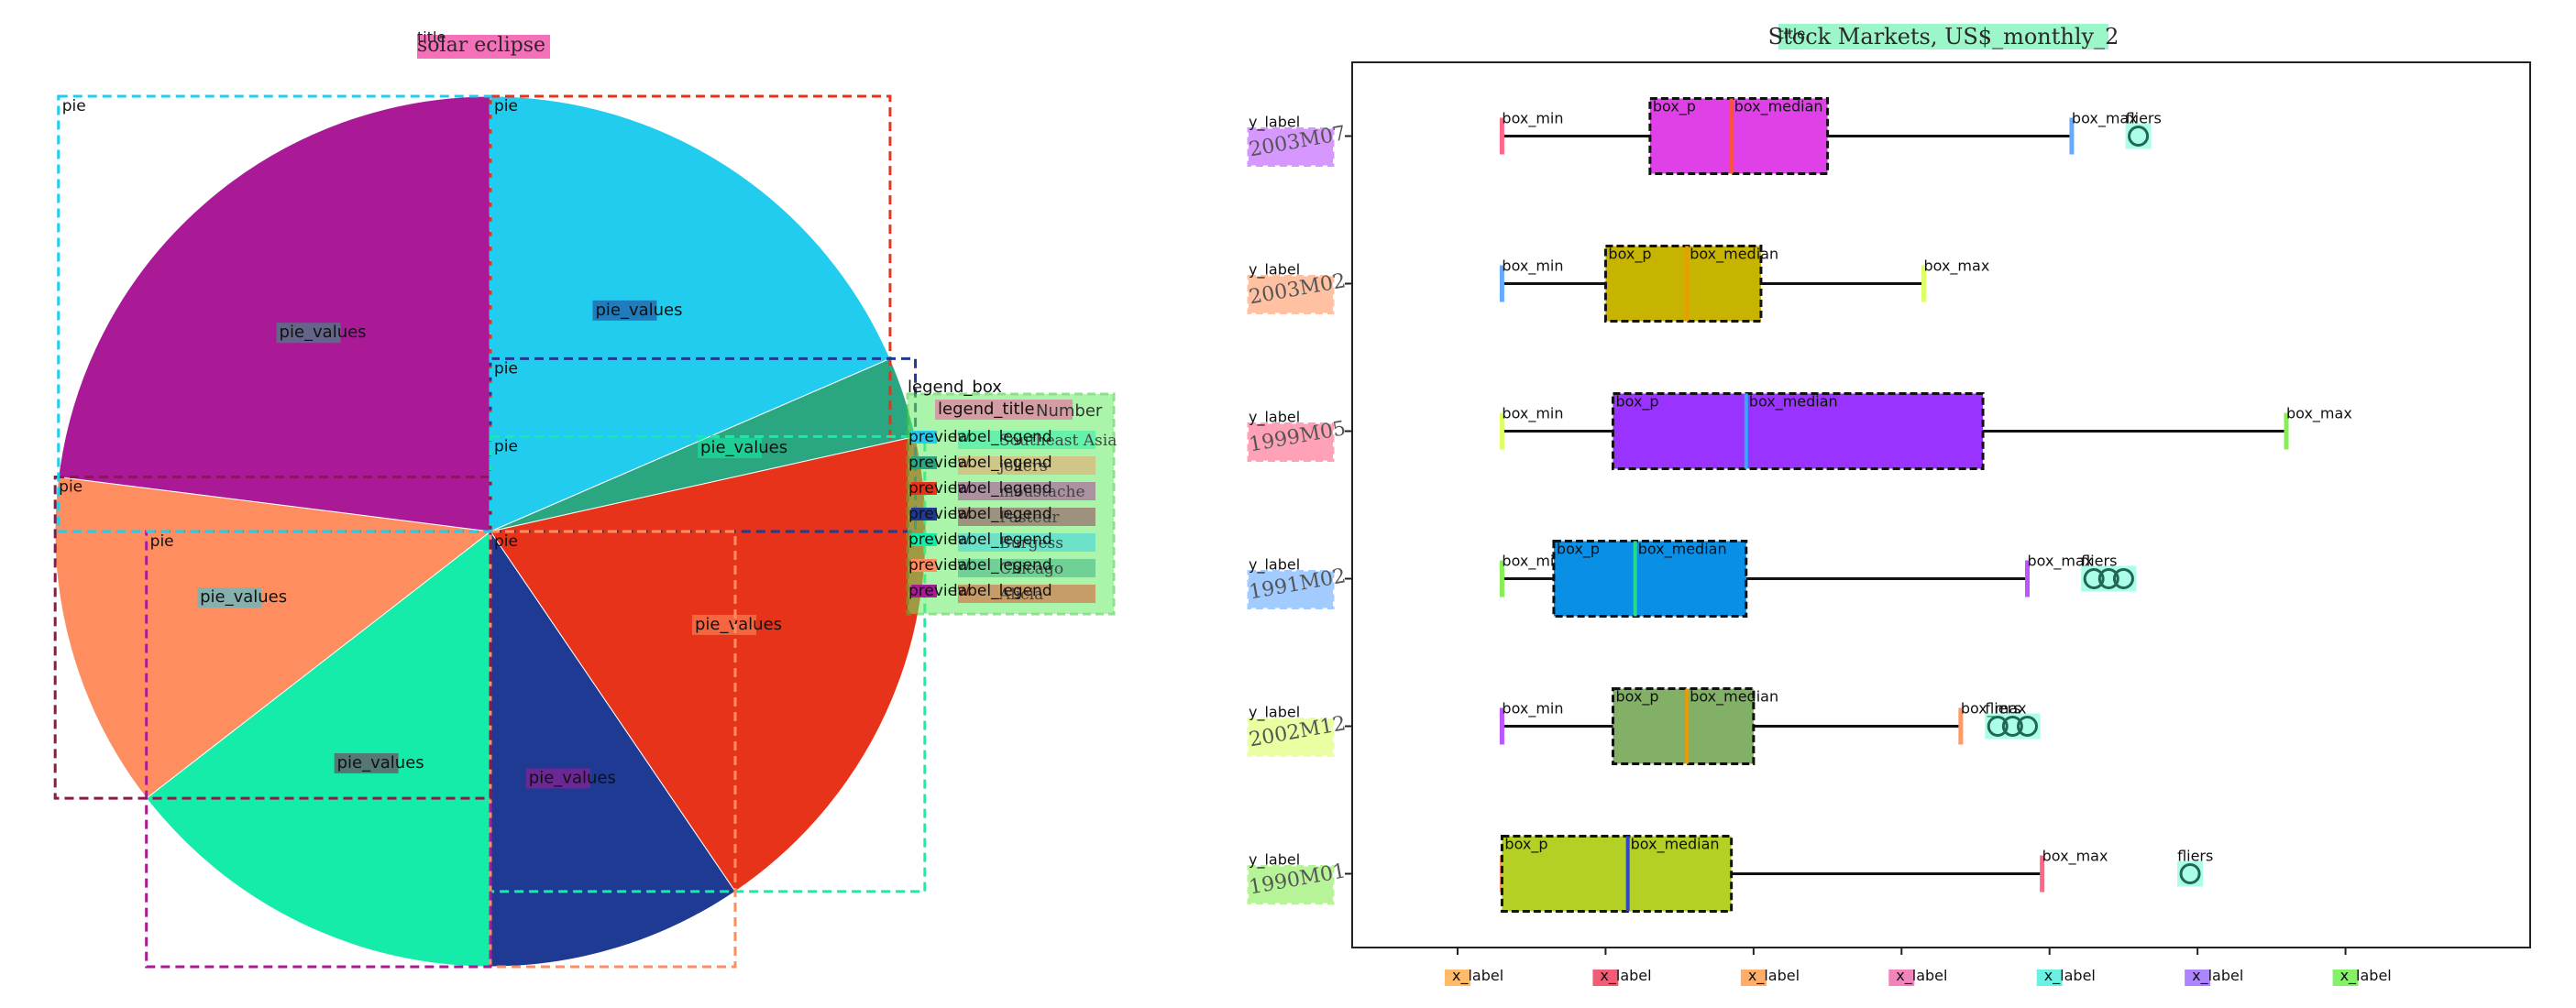  What do you see at coordinates (324, 332) in the screenshot?
I see `pie-values-tag-7: pie_values` at bounding box center [324, 332].